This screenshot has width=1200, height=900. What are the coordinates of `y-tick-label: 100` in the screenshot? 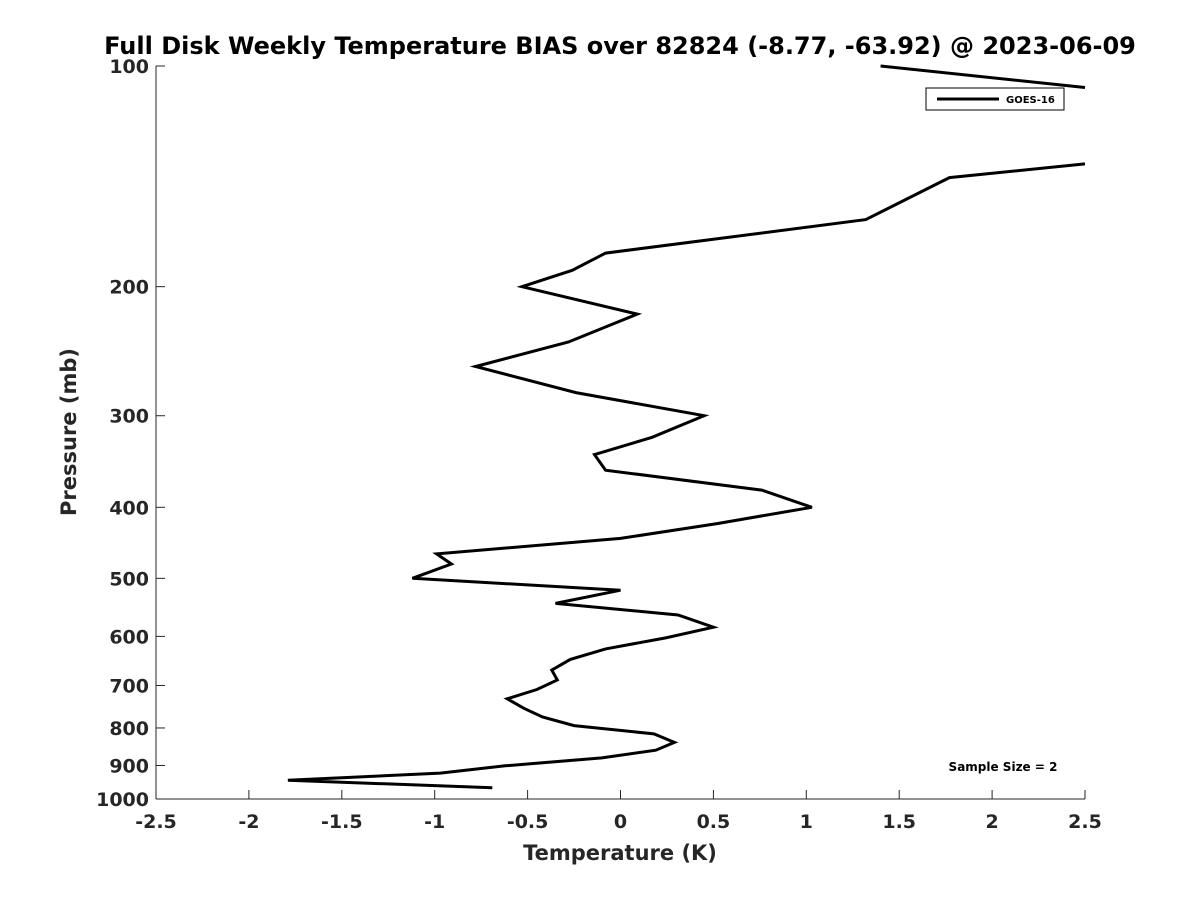 It's located at (129, 67).